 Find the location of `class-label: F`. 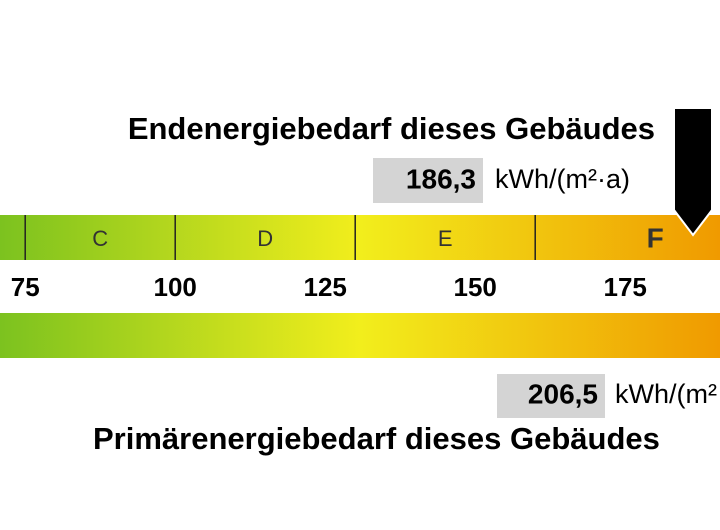

class-label: F is located at coordinates (655, 237).